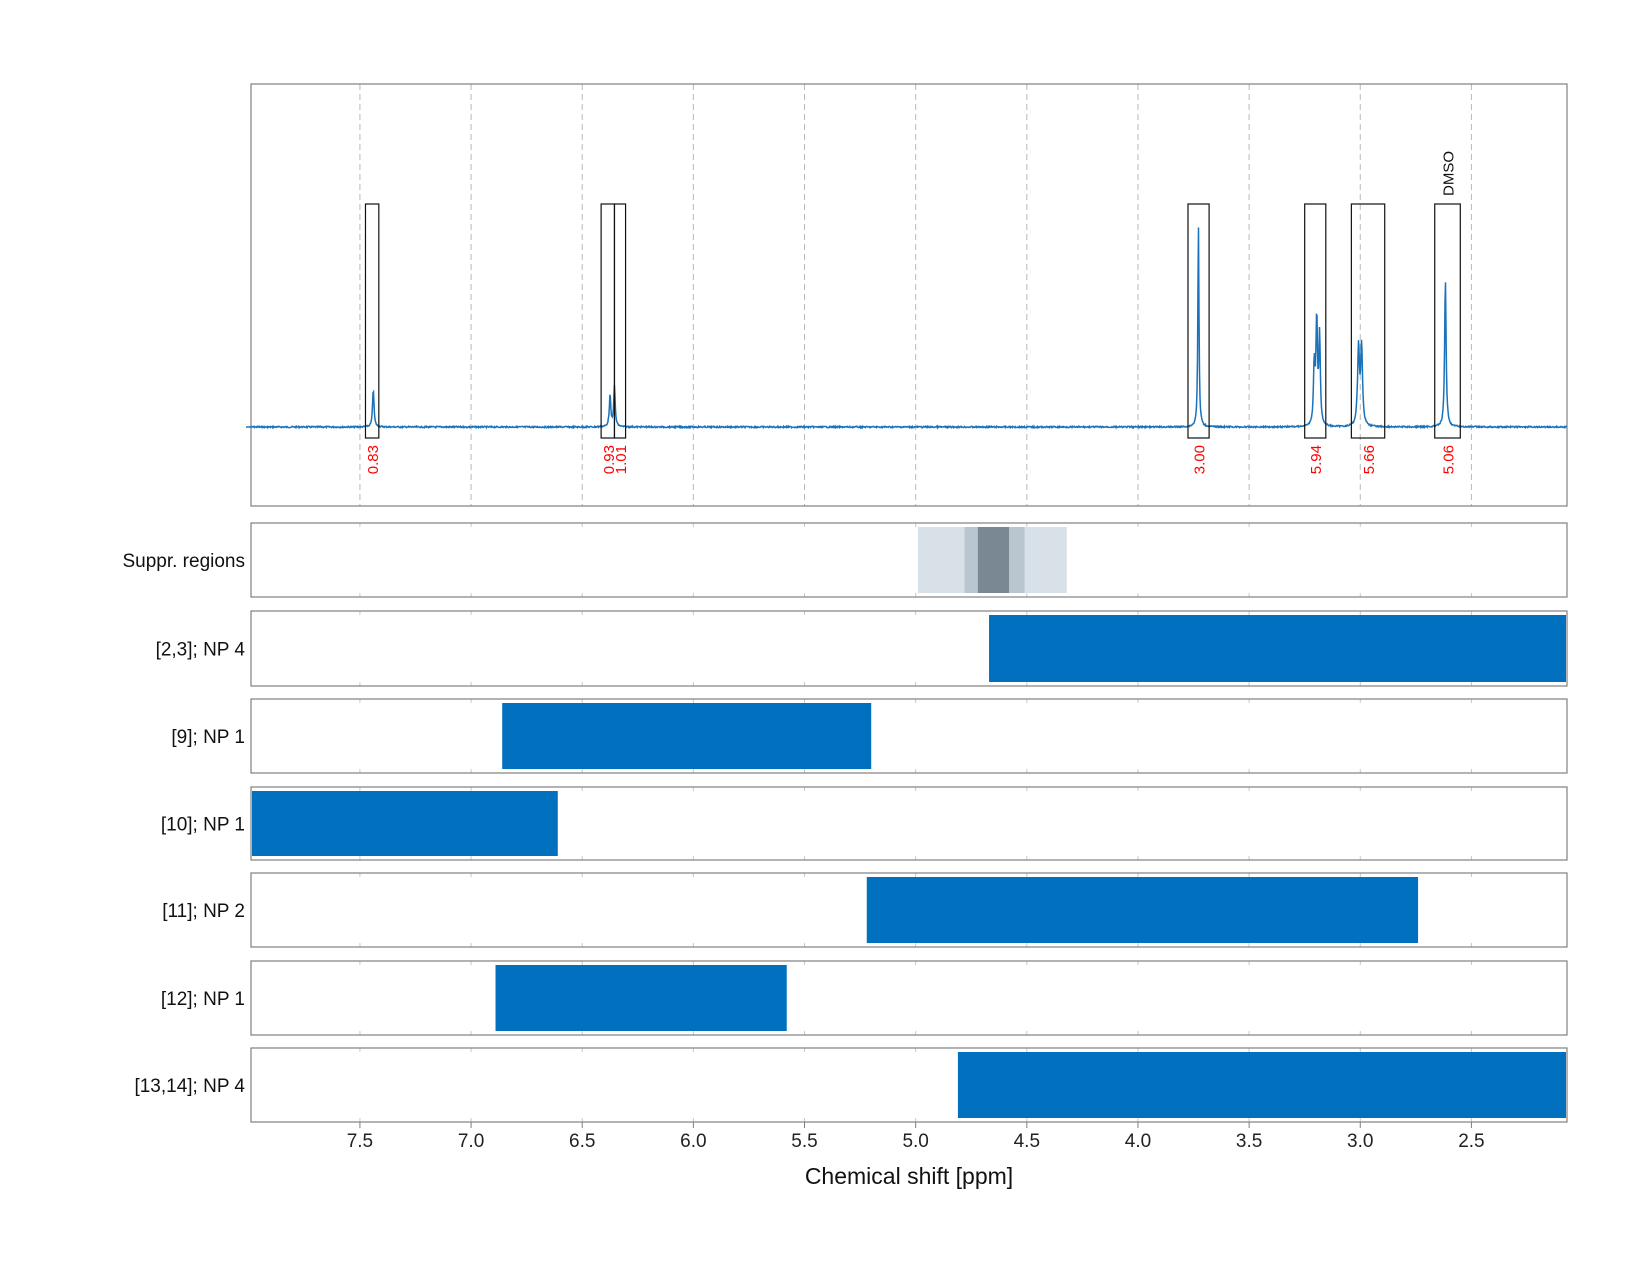 The height and width of the screenshot is (1275, 1651). What do you see at coordinates (804, 1141) in the screenshot?
I see `x-tick-label-4: 5.5` at bounding box center [804, 1141].